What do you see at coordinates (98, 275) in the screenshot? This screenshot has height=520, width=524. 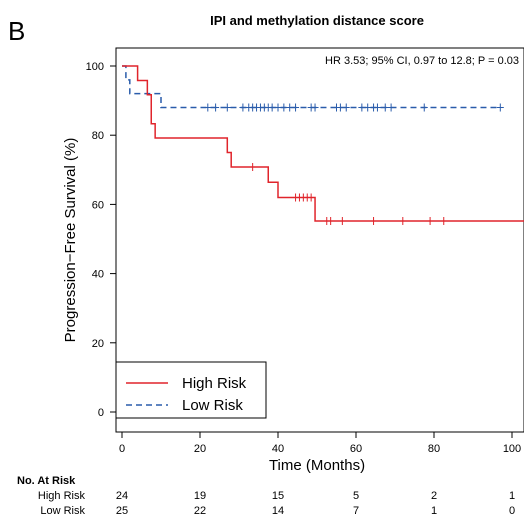 I see `y-tick-label: 40` at bounding box center [98, 275].